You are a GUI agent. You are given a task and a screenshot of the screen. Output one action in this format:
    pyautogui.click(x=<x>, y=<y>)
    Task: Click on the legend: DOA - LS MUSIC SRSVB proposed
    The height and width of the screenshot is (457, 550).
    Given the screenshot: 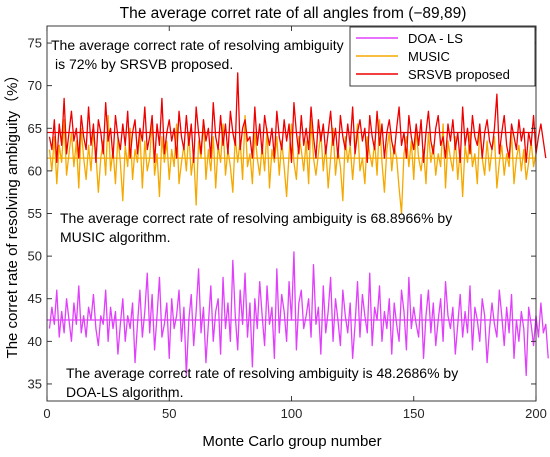 What is the action you would take?
    pyautogui.click(x=442, y=56)
    